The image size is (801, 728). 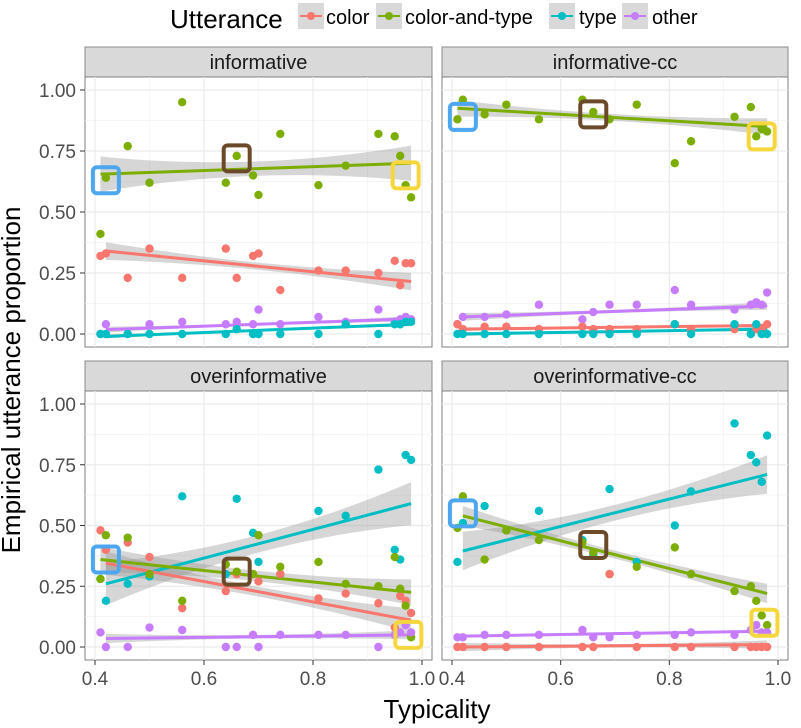 I want to click on y-tick-label: 0.75, so click(x=57, y=152).